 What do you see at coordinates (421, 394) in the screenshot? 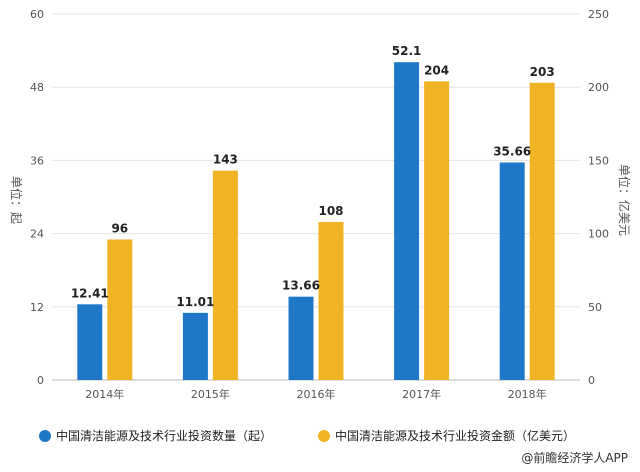
I see `x-tick-label: 2017年` at bounding box center [421, 394].